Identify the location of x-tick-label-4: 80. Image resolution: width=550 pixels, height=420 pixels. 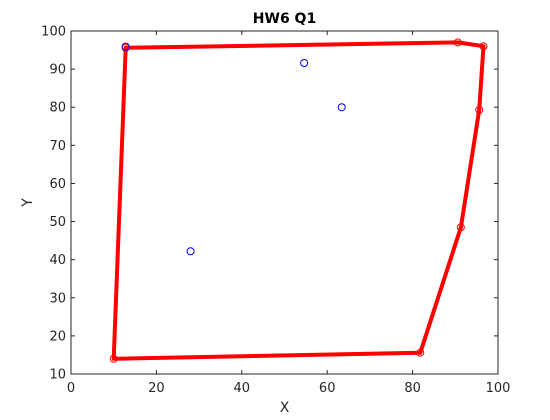
(412, 388).